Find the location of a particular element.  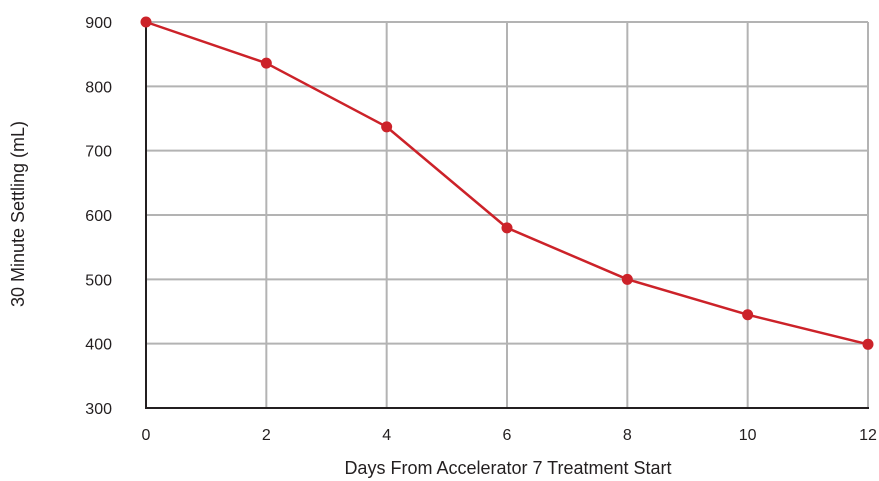

x-tick-label: 0 is located at coordinates (146, 435).